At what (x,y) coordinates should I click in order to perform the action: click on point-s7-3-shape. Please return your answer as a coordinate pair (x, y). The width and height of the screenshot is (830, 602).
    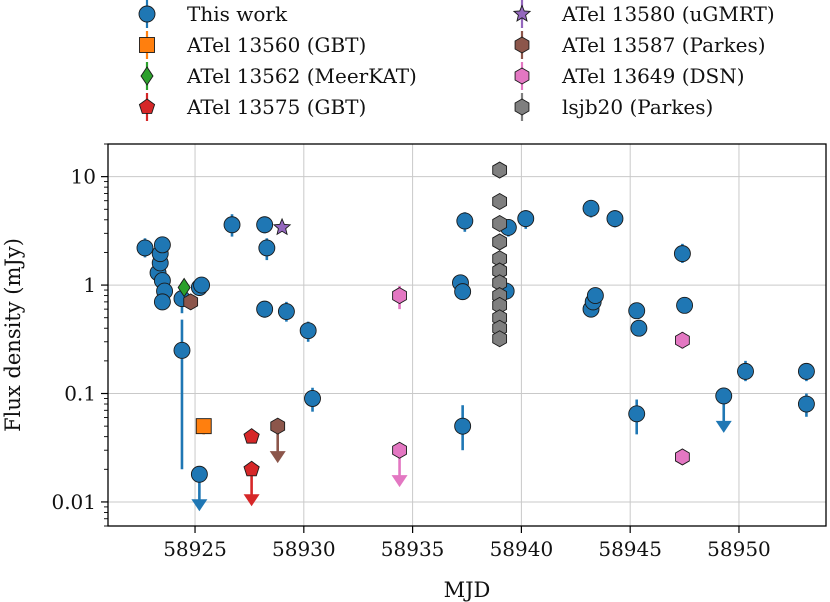
    Looking at the image, I should click on (500, 242).